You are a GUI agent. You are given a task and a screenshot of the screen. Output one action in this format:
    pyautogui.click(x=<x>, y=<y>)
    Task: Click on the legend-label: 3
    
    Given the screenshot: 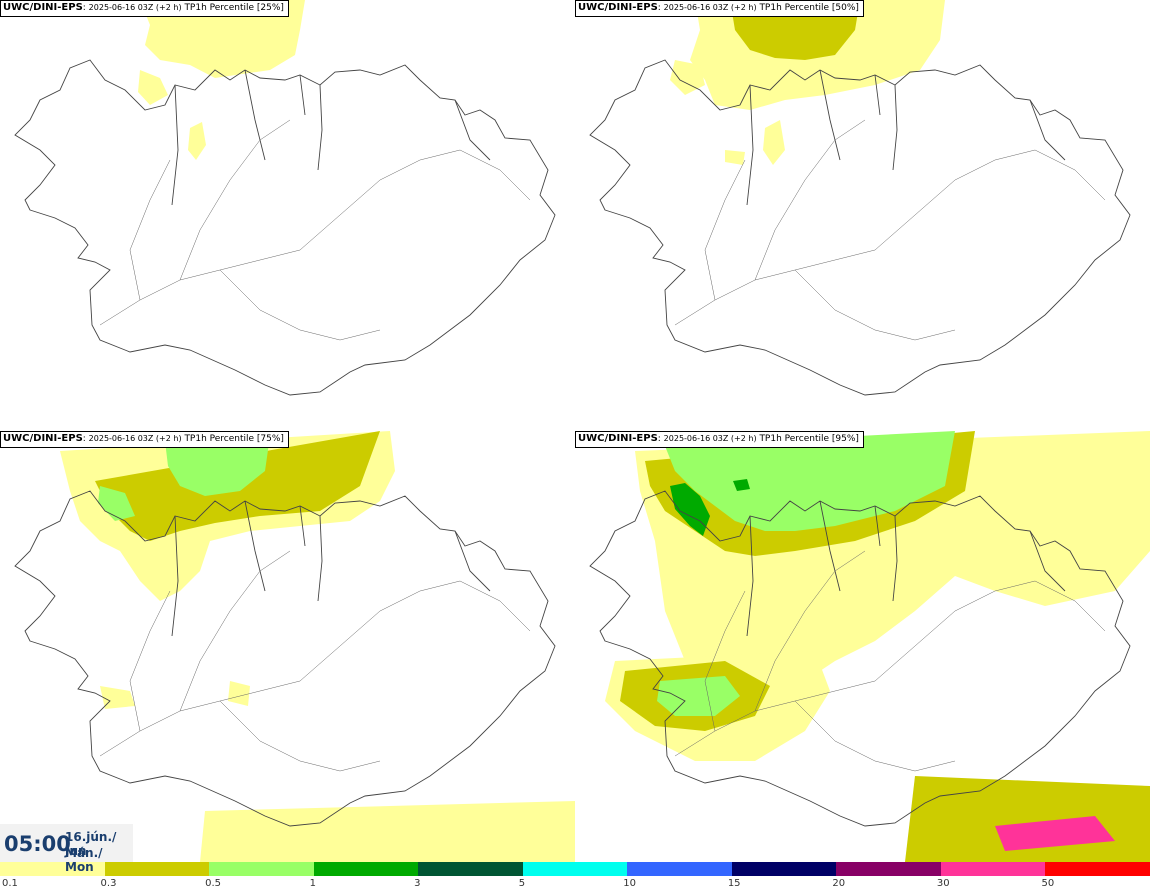 What is the action you would take?
    pyautogui.click(x=417, y=883)
    